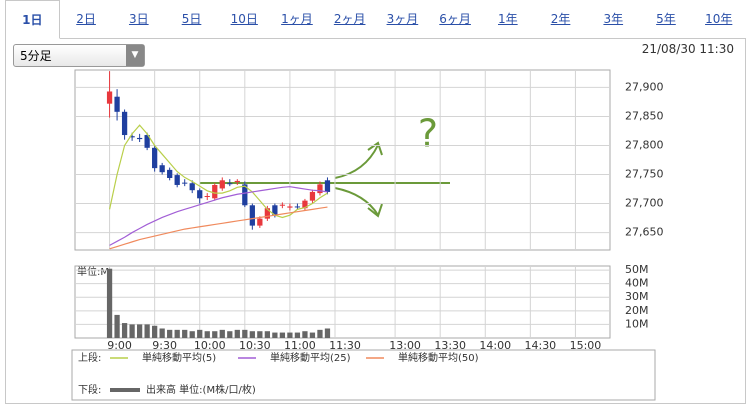 This screenshot has height=404, width=750. What do you see at coordinates (613, 19) in the screenshot?
I see `tab: 3年` at bounding box center [613, 19].